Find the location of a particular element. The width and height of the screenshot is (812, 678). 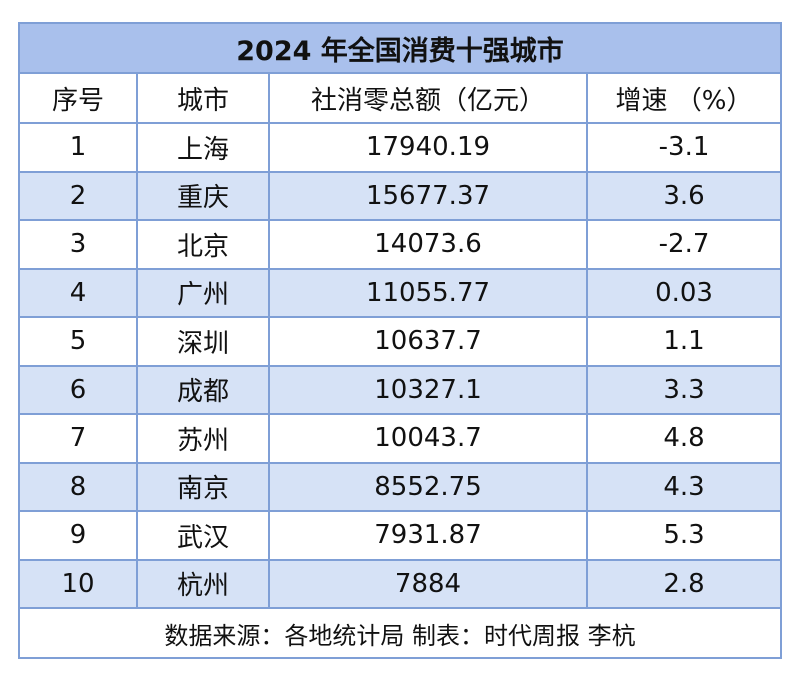

table-row: 3 北京 14073.6 -2.7 is located at coordinates (400, 244).